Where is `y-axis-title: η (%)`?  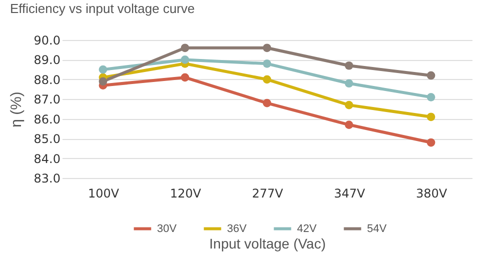 y-axis-title: η (%) is located at coordinates (16, 110).